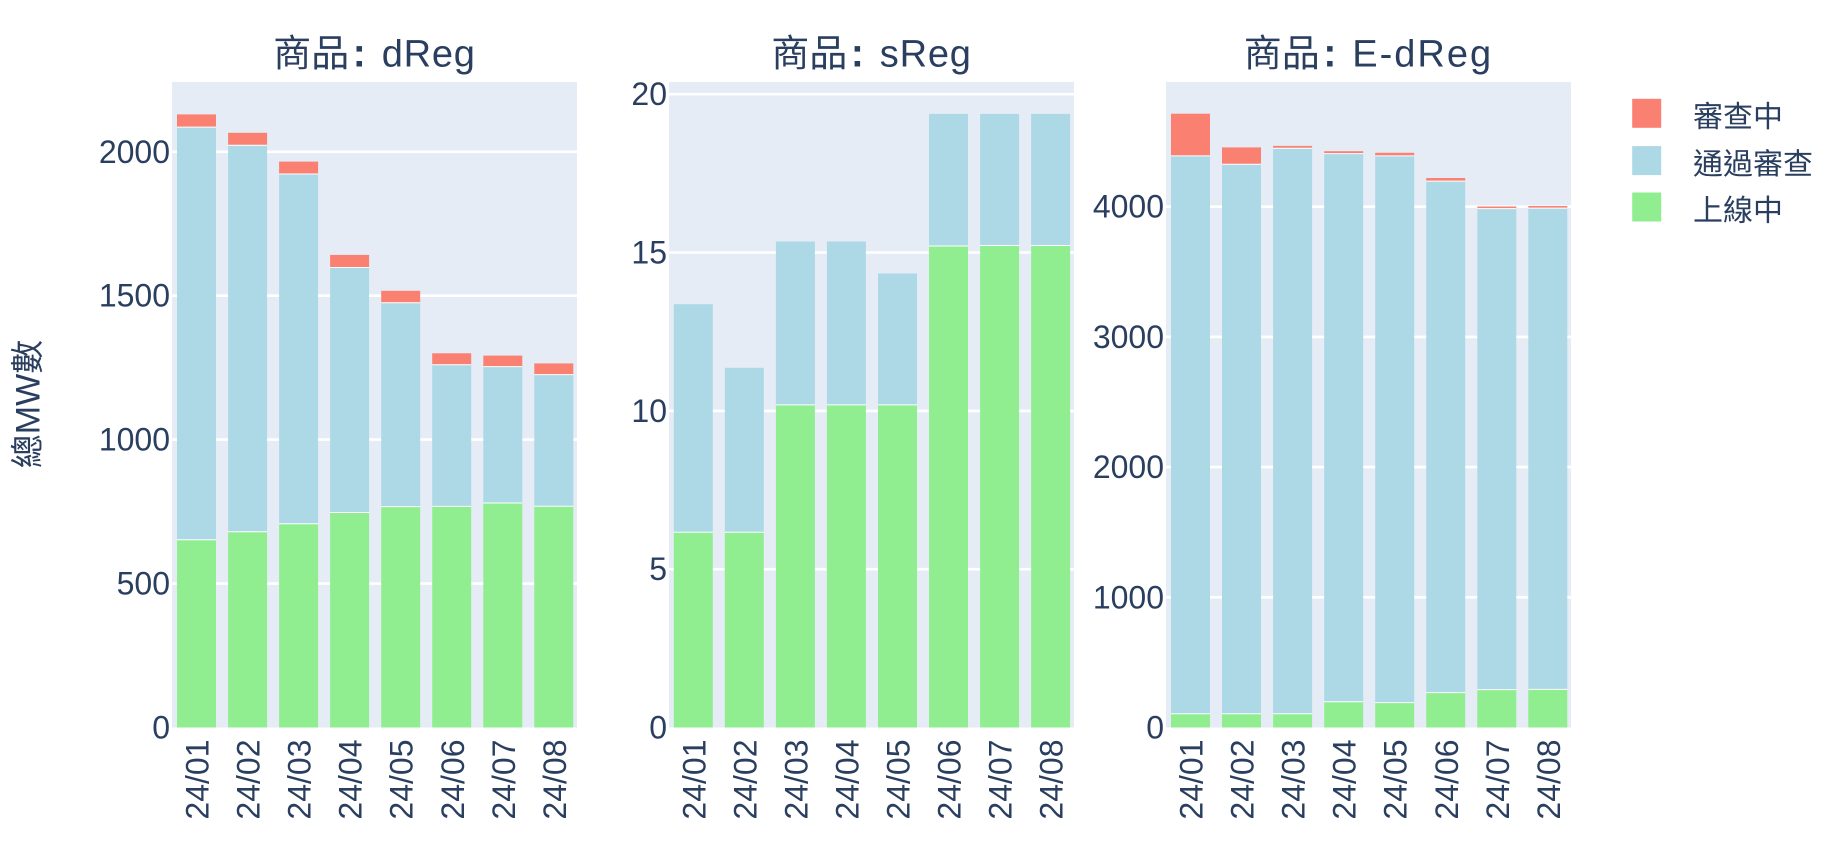 The width and height of the screenshot is (1834, 862). What do you see at coordinates (1128, 207) in the screenshot?
I see `svg-text: 4000` at bounding box center [1128, 207].